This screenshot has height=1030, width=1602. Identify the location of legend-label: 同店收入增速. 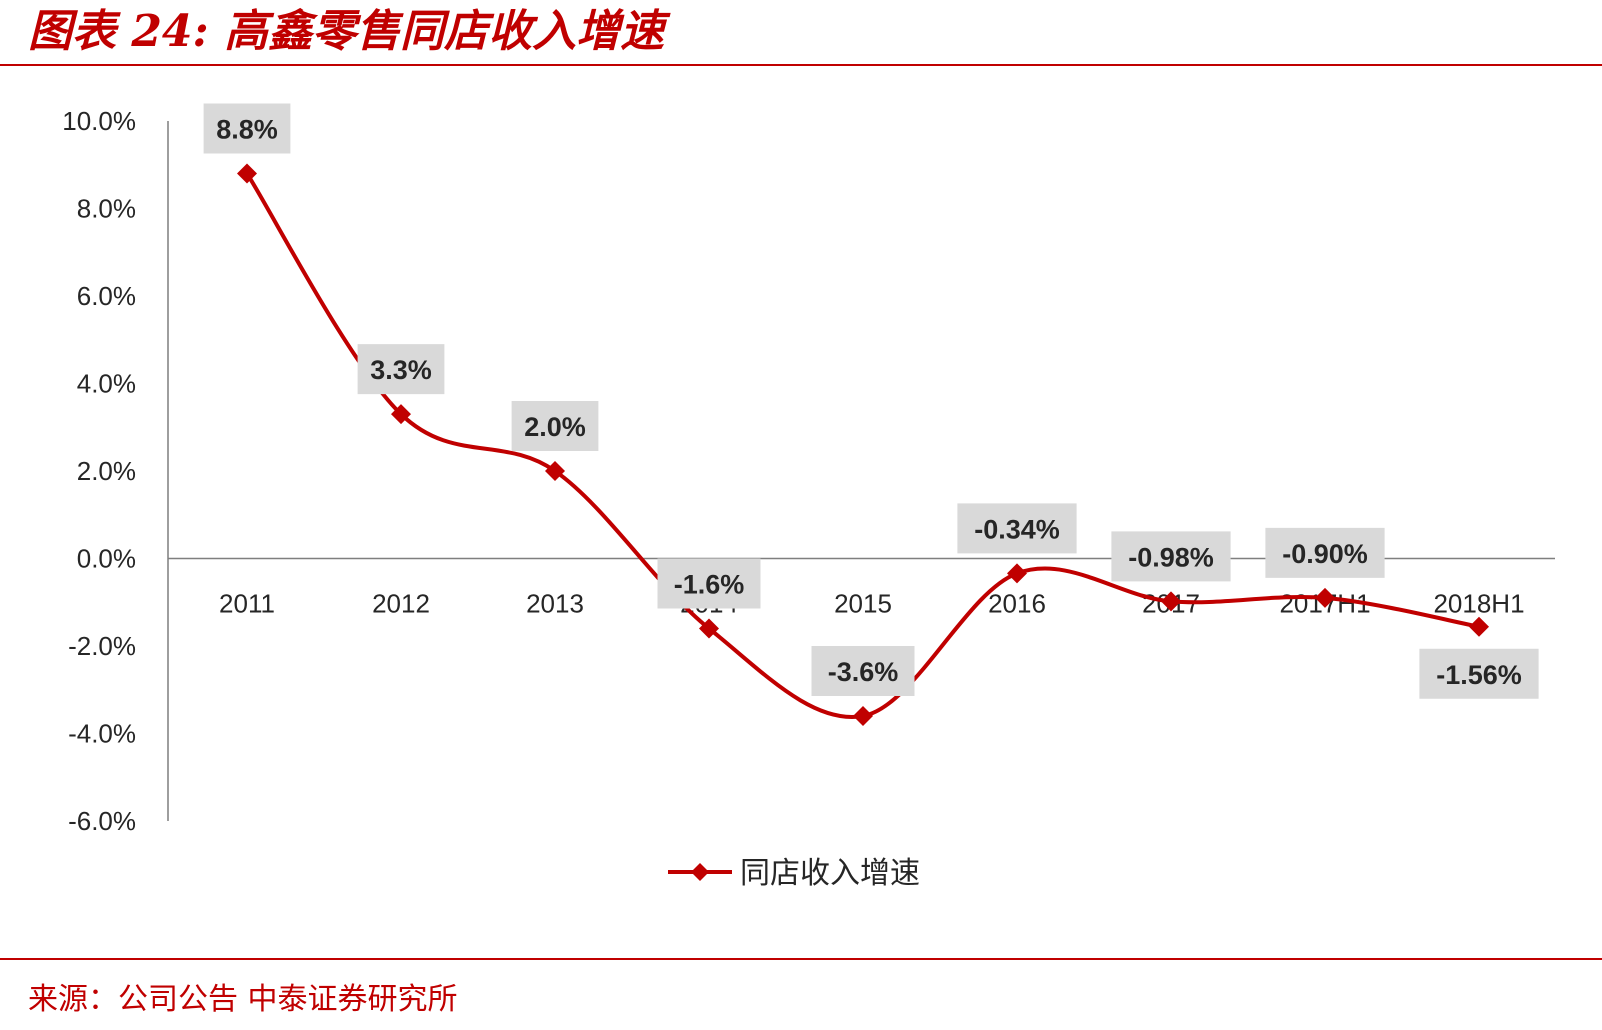
(830, 873).